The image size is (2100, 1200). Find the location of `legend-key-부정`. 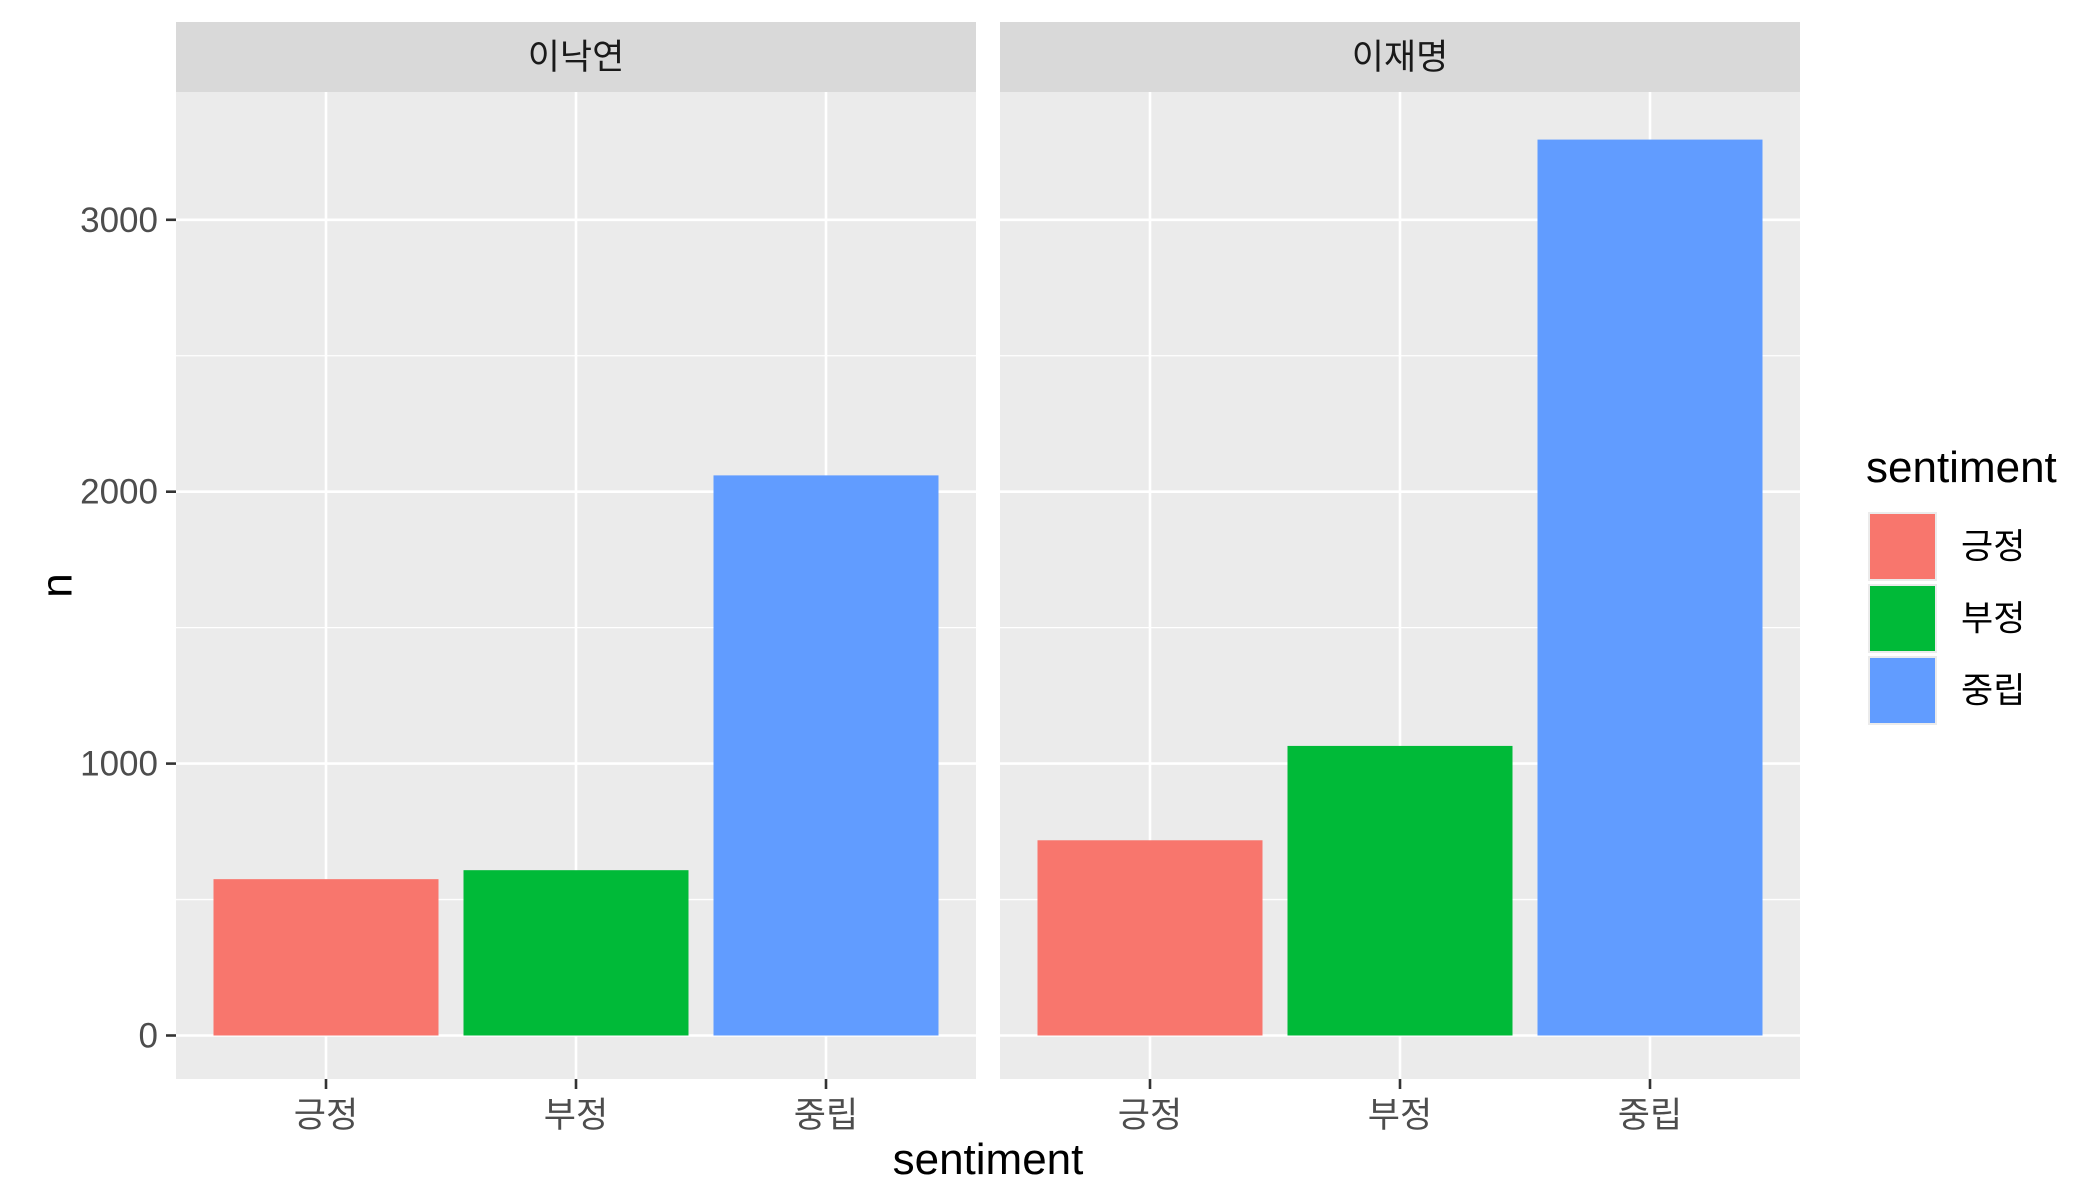

legend-key-부정 is located at coordinates (1902, 618).